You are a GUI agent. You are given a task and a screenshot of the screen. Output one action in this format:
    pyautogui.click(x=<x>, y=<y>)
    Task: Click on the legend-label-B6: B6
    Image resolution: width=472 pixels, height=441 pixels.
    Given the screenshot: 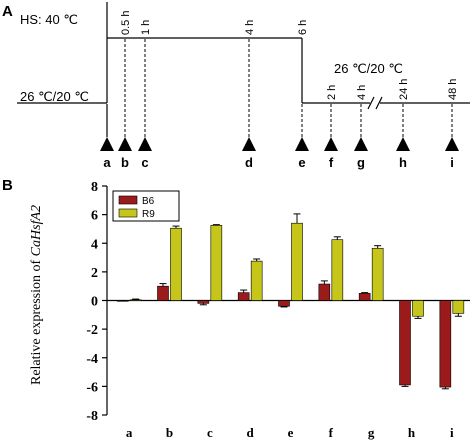 What is the action you would take?
    pyautogui.click(x=148, y=201)
    